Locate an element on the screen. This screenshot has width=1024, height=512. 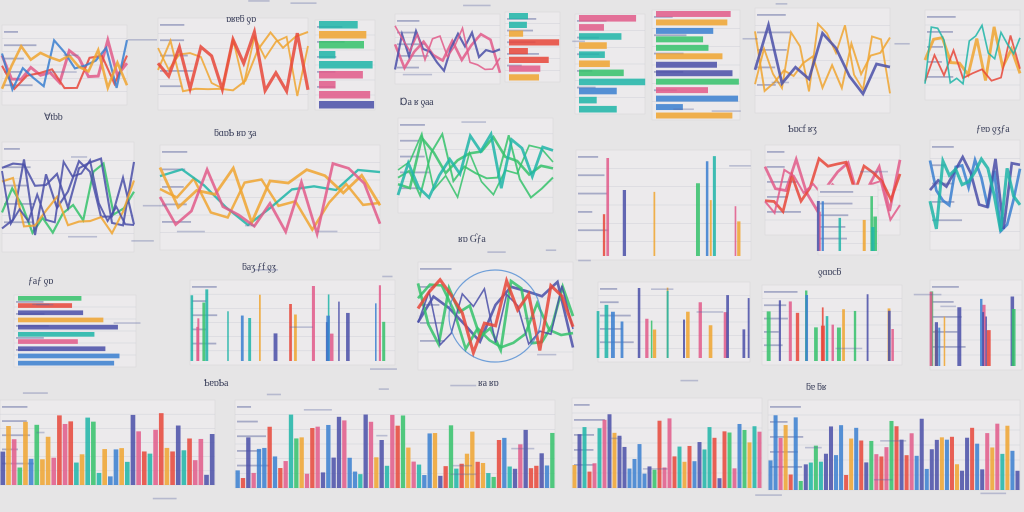
caption: ƒɐɒ ƍʒƒa is located at coordinates (993, 129).